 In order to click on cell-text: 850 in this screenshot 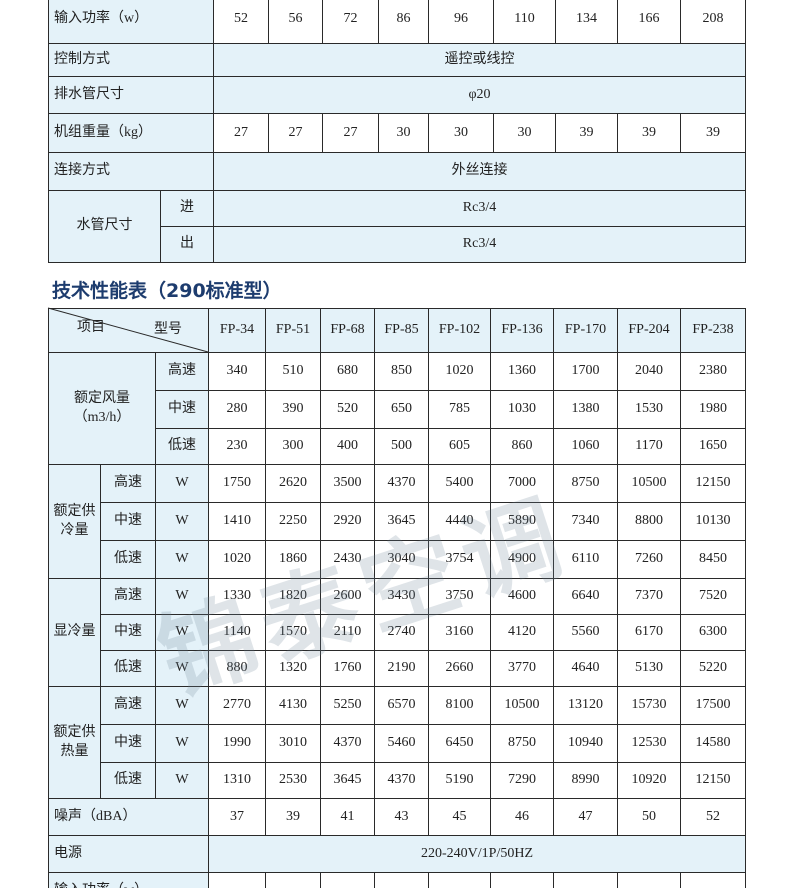, I will do `click(401, 371)`.